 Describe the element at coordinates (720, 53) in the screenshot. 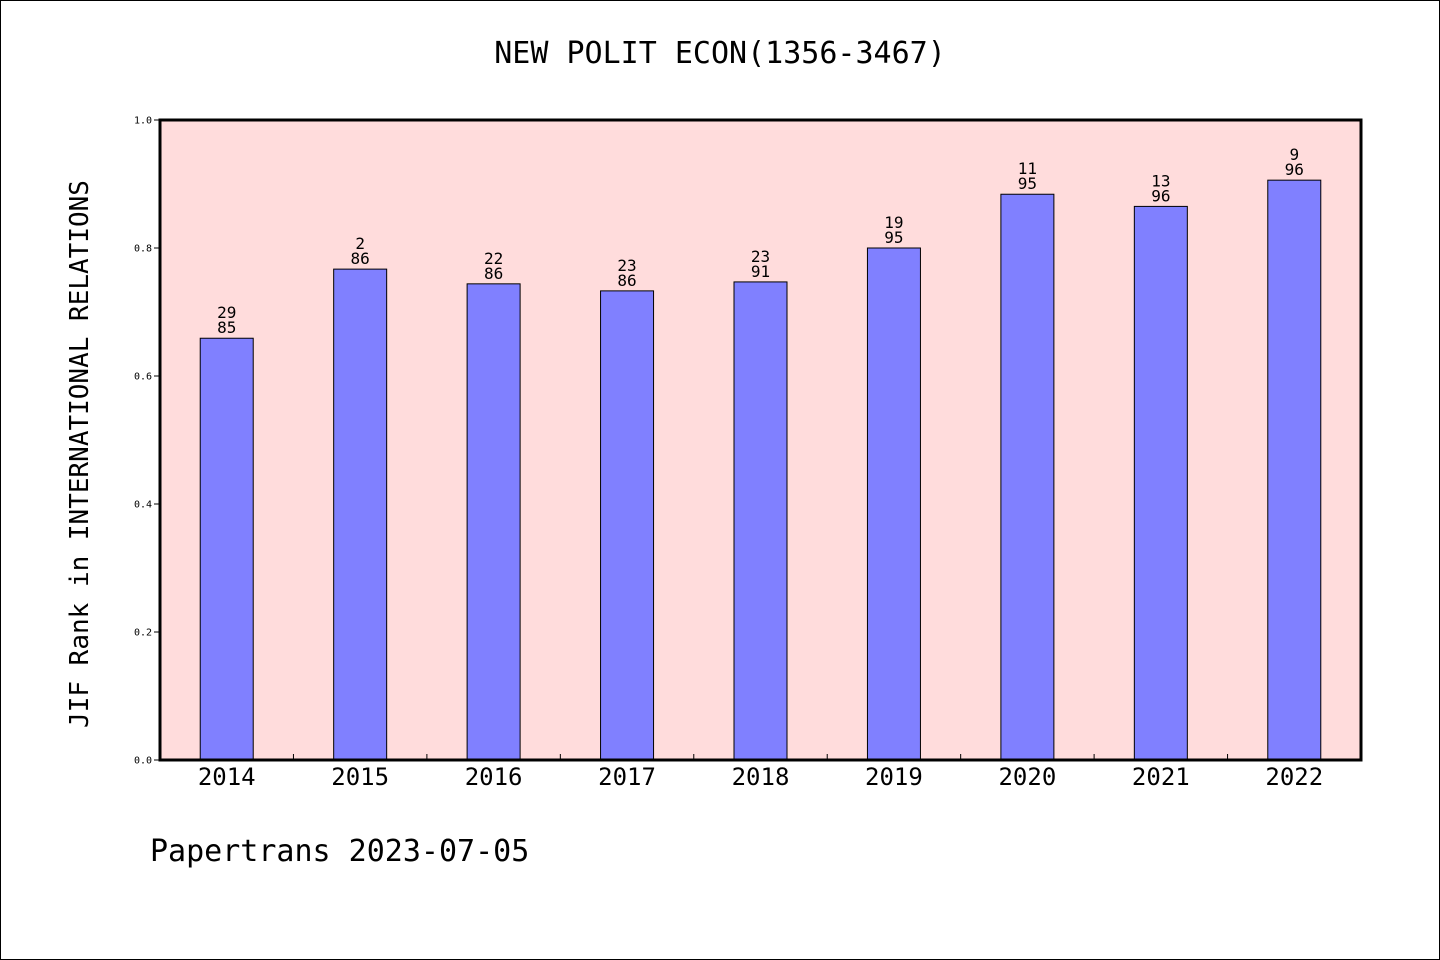

I see `chart-title: NEW POLIT ECON(1356-3467)` at that location.